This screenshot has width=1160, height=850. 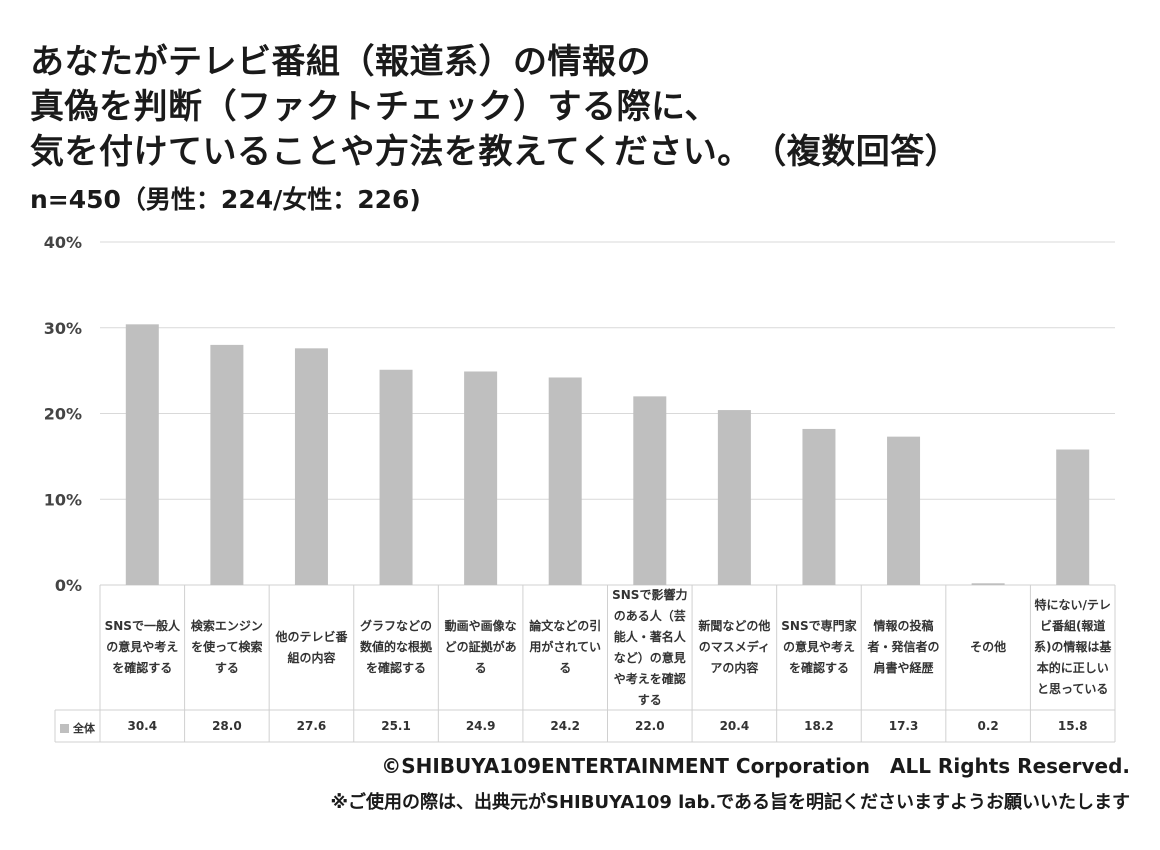 I want to click on title-line-3: 気を付けていることや方法を教えてください。 （複数回答）, so click(x=495, y=152).